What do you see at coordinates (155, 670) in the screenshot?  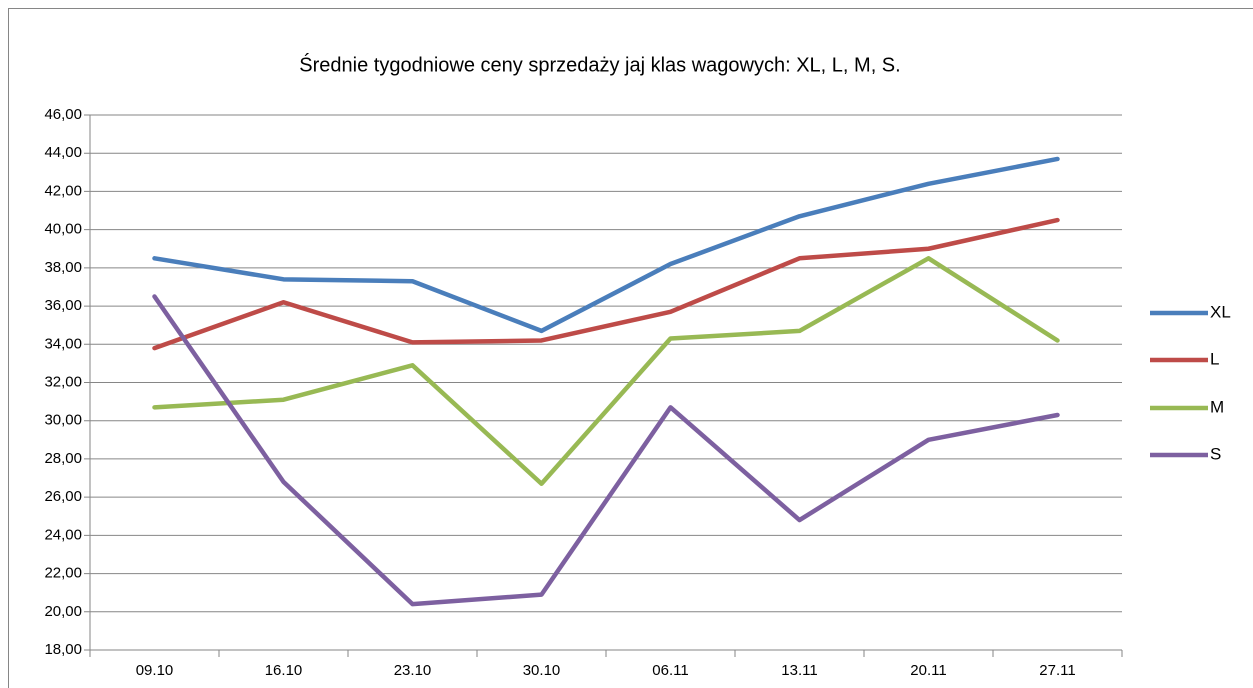 I see `x-tick-label: 09.10` at bounding box center [155, 670].